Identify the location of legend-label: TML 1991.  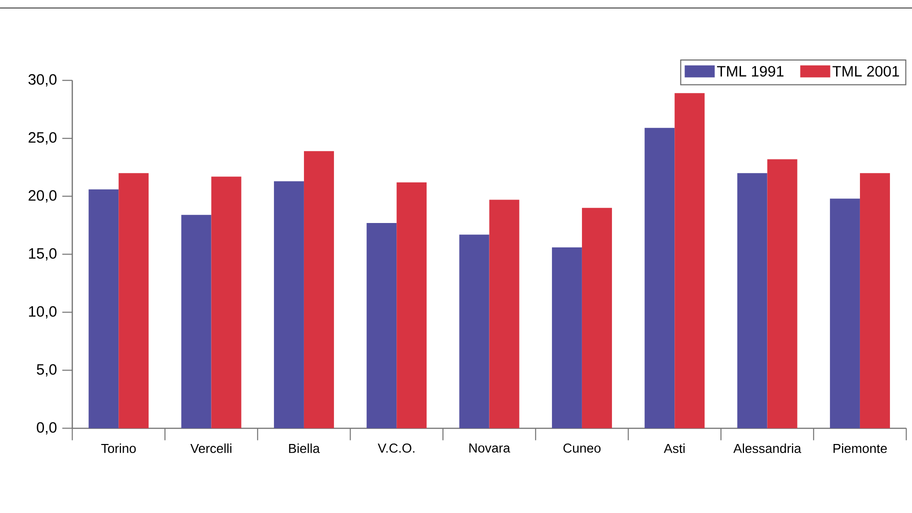
(750, 71).